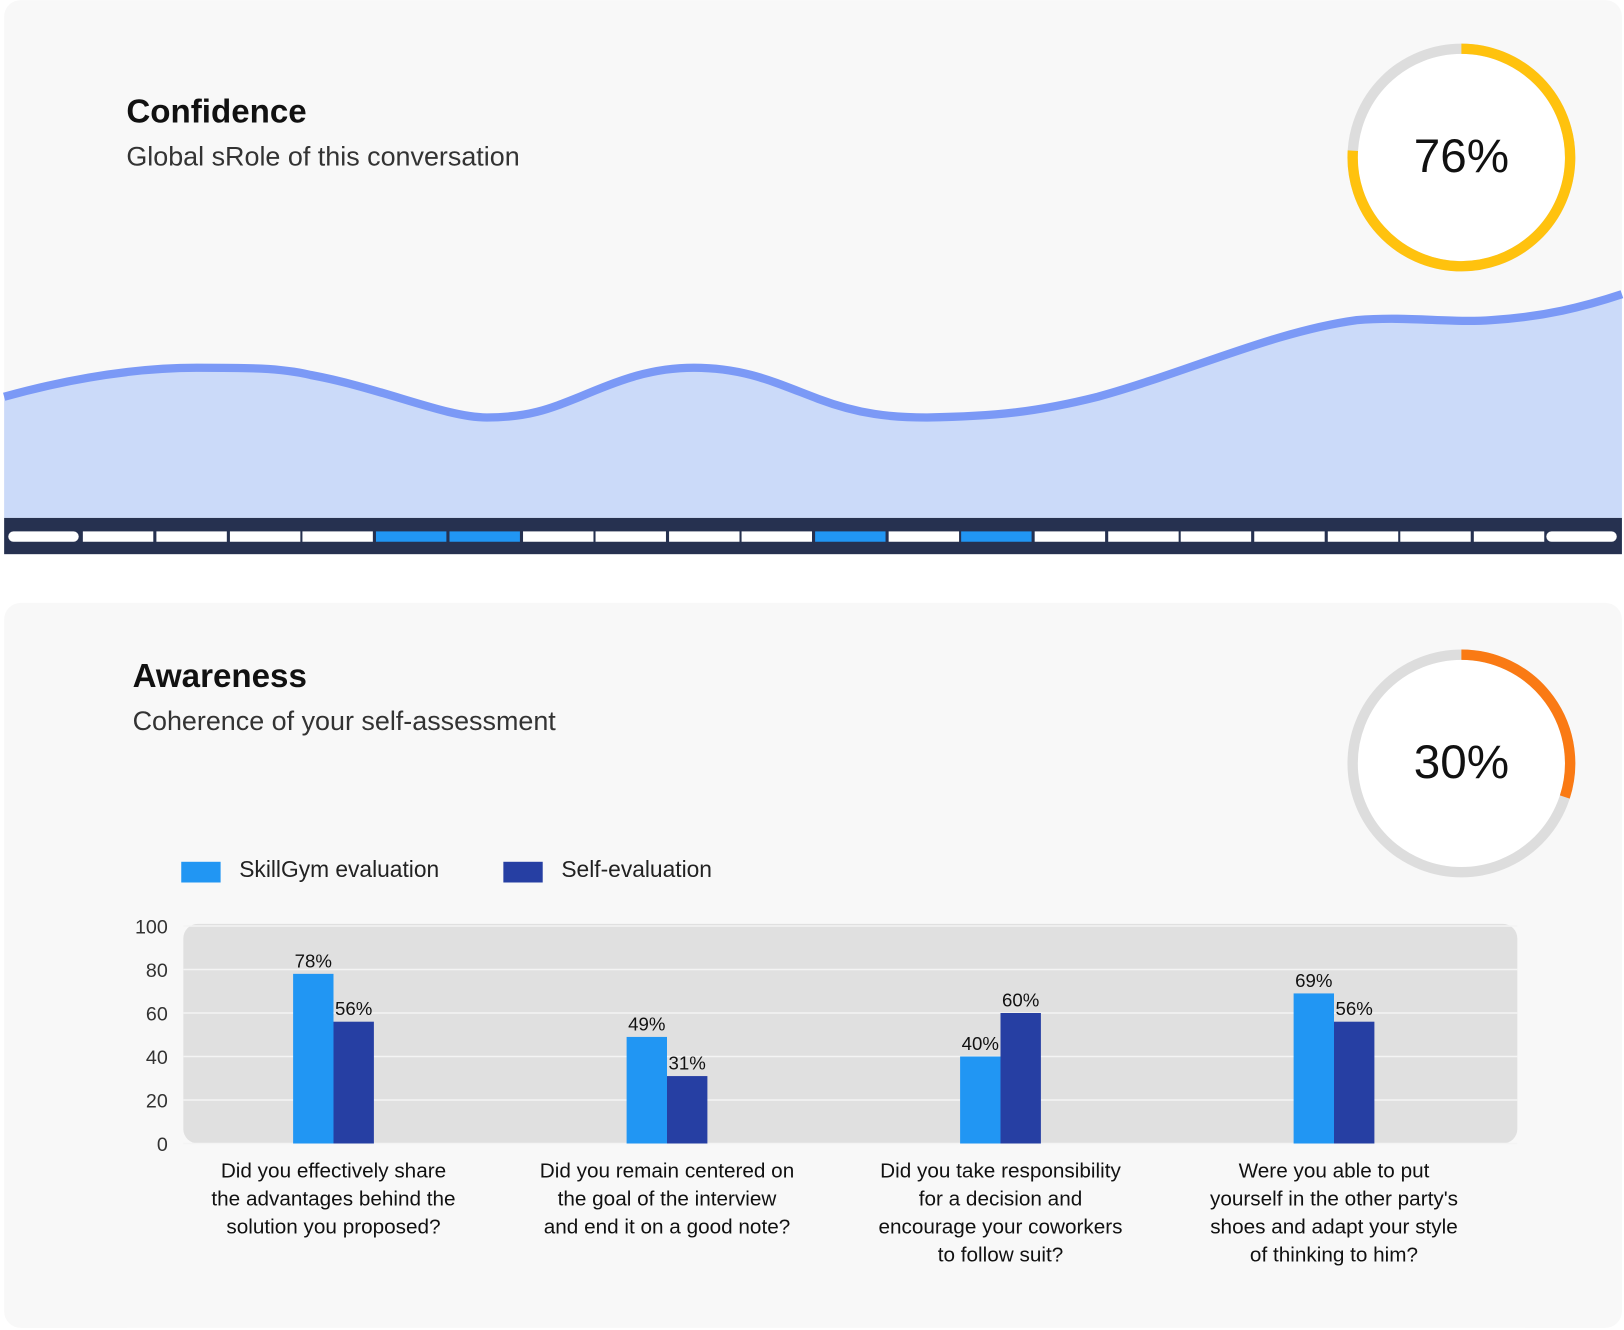 The height and width of the screenshot is (1330, 1624). Describe the element at coordinates (1313, 980) in the screenshot. I see `value-label: 69%` at that location.